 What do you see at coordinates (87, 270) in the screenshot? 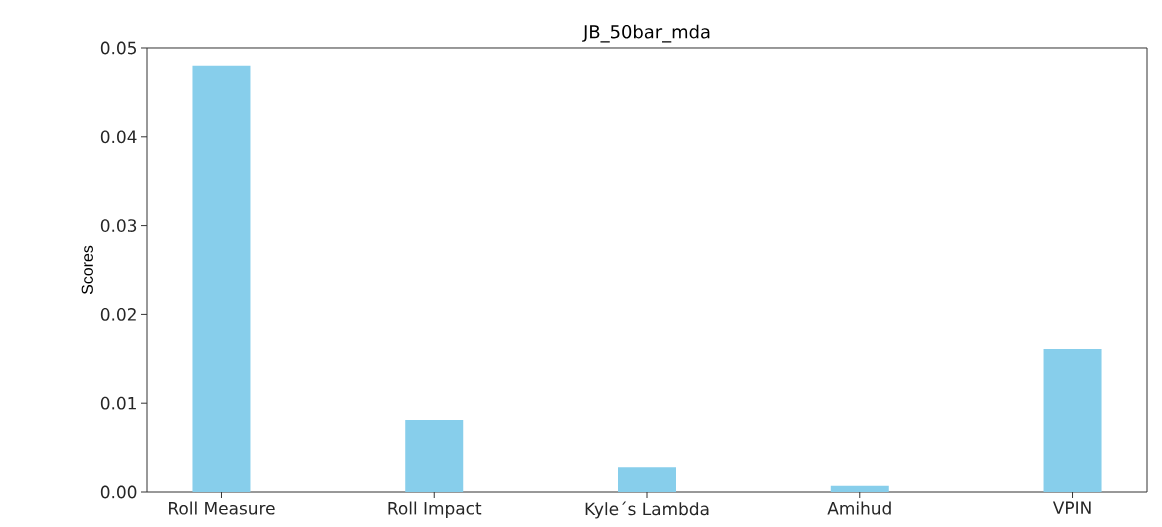
I see `y-axis-title: Scores` at bounding box center [87, 270].